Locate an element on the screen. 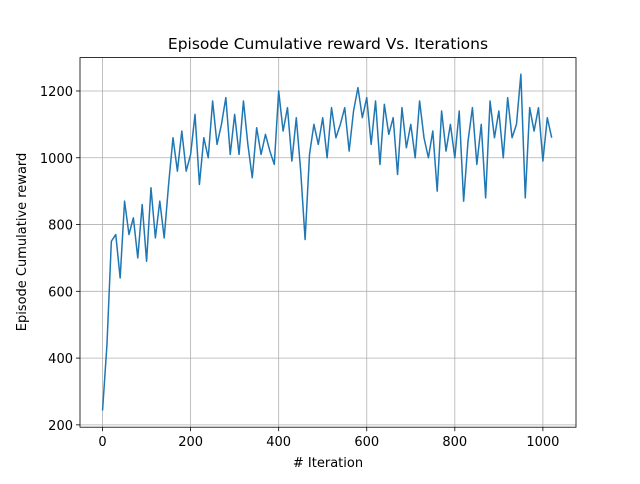 The width and height of the screenshot is (640, 484). y-tick-label: 600 is located at coordinates (60, 292).